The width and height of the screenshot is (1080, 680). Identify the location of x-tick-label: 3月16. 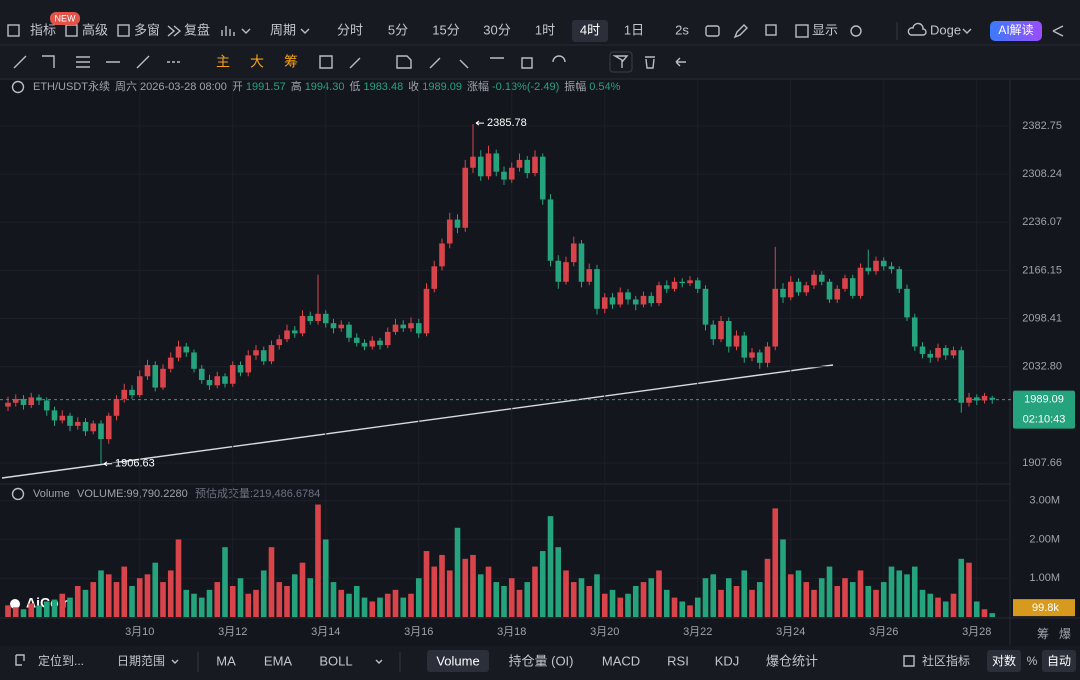
(418, 632).